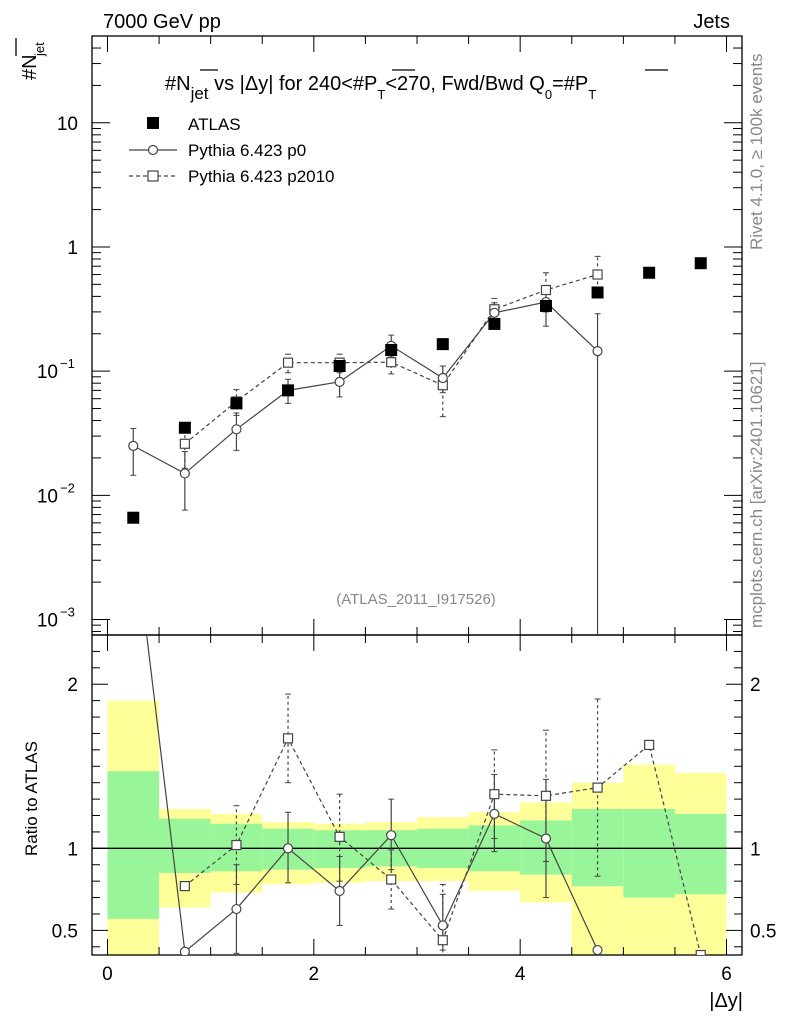  Describe the element at coordinates (162, 22) in the screenshot. I see `energy-label: 7000 GeV pp` at that location.